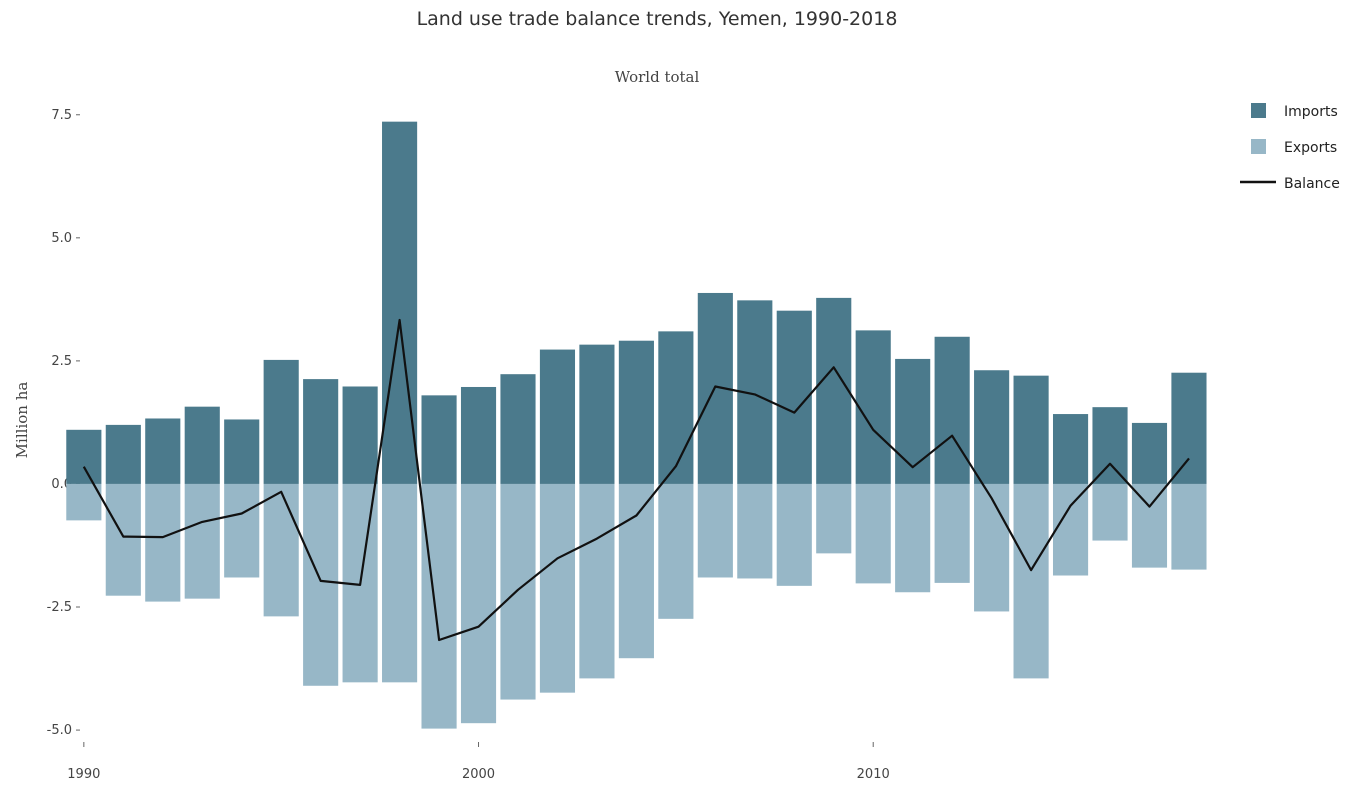  I want to click on chart-subtitle: World total, so click(657, 77).